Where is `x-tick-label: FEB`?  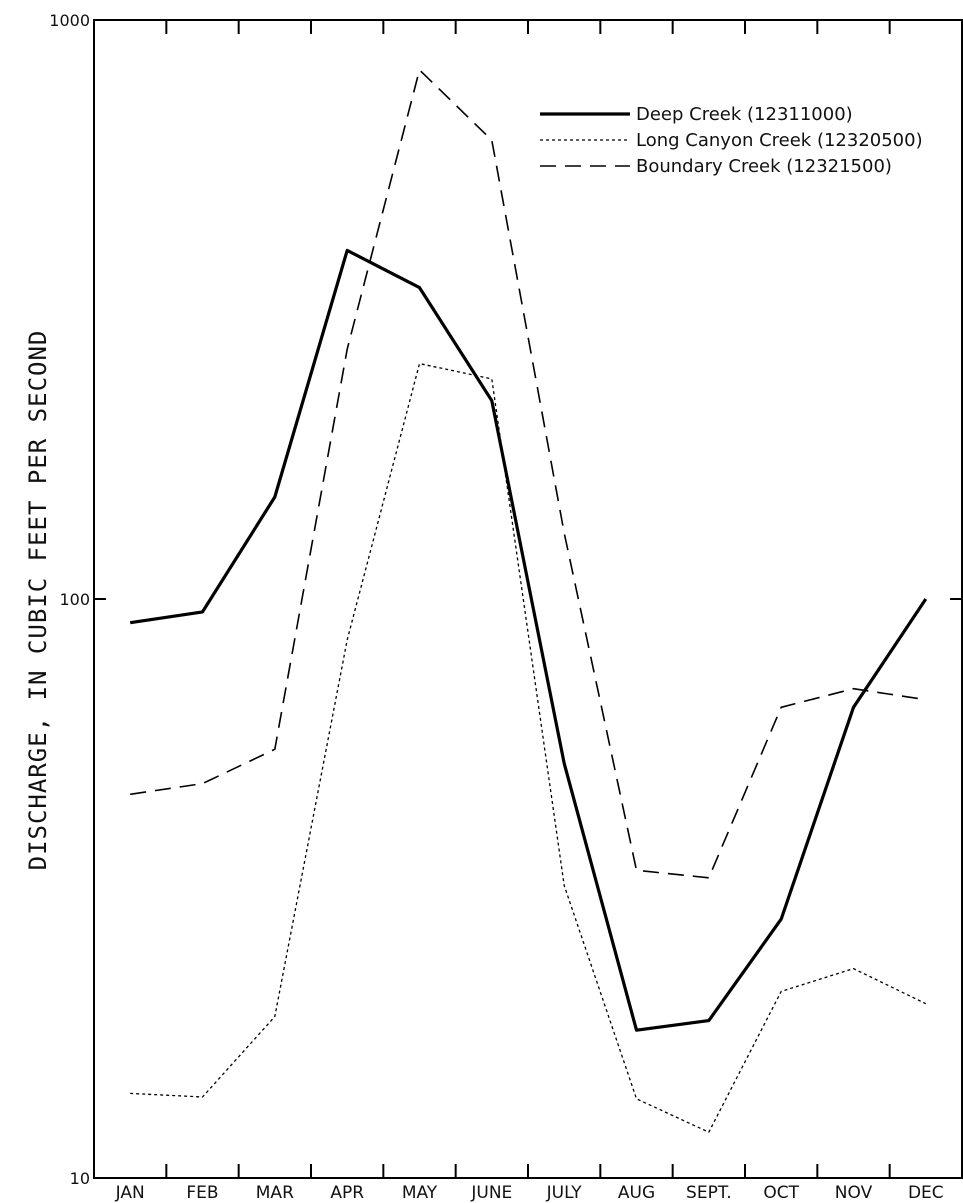 x-tick-label: FEB is located at coordinates (202, 1193).